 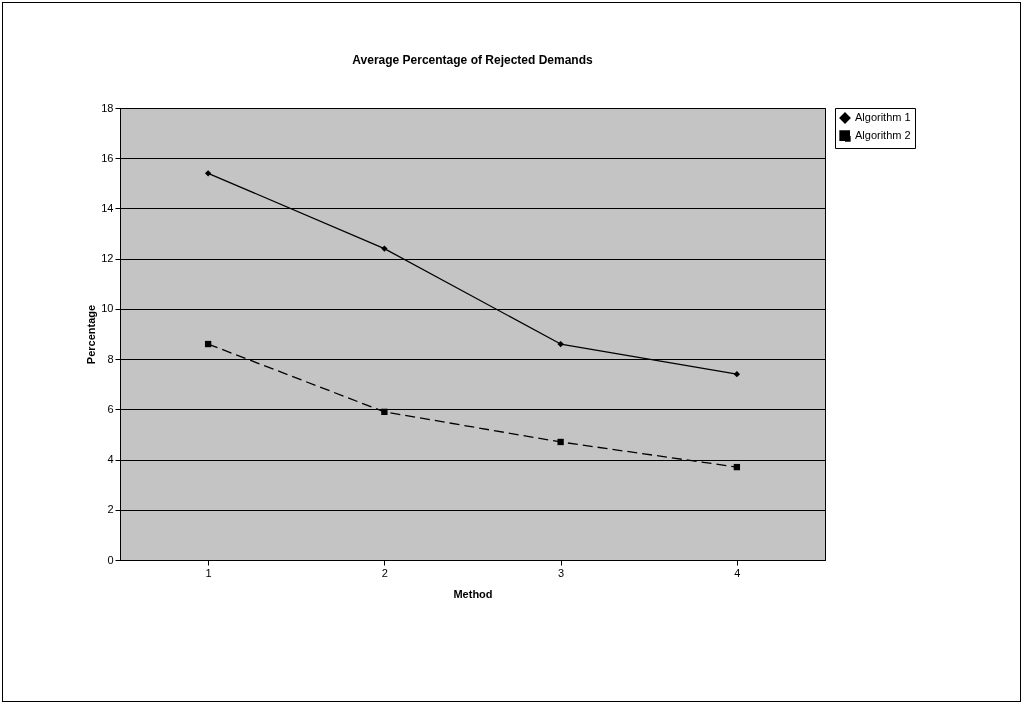 I want to click on y-tick-label: 4, so click(x=110, y=459).